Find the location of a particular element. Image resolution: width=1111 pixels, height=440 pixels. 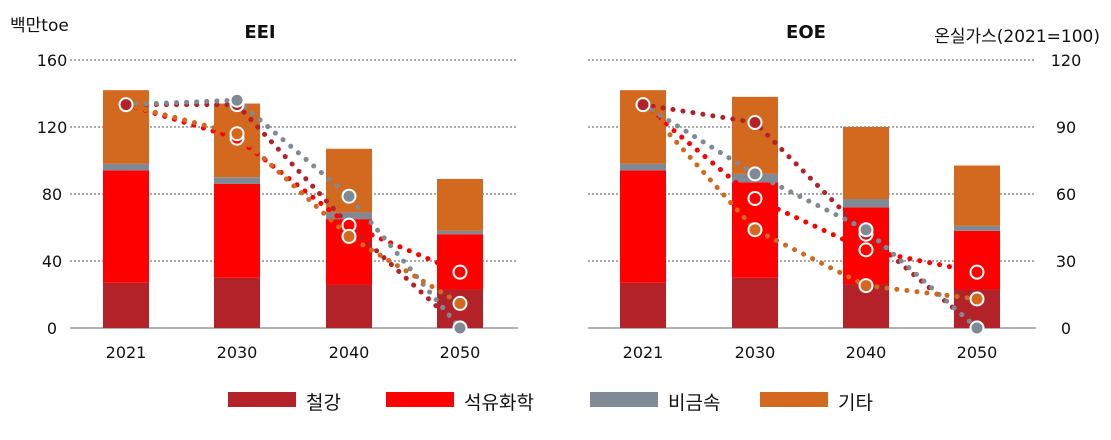

left-xtick-label: 2050 is located at coordinates (460, 352).